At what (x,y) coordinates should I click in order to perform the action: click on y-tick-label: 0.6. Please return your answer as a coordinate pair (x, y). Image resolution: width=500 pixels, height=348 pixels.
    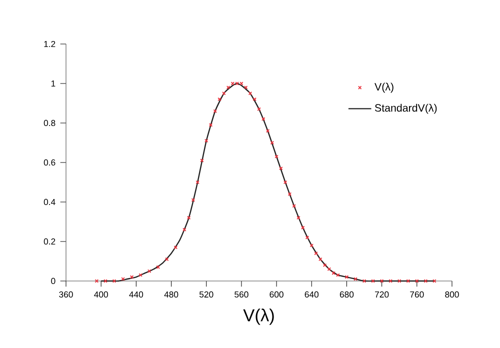
    Looking at the image, I should click on (50, 162).